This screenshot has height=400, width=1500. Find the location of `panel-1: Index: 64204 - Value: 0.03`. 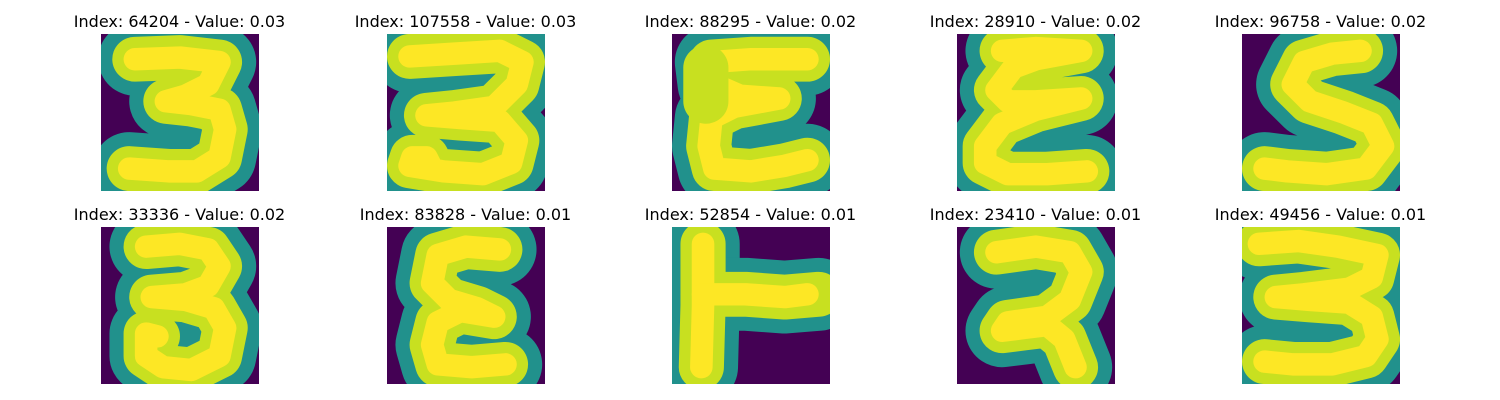

panel-1: Index: 64204 - Value: 0.03 is located at coordinates (179, 107).